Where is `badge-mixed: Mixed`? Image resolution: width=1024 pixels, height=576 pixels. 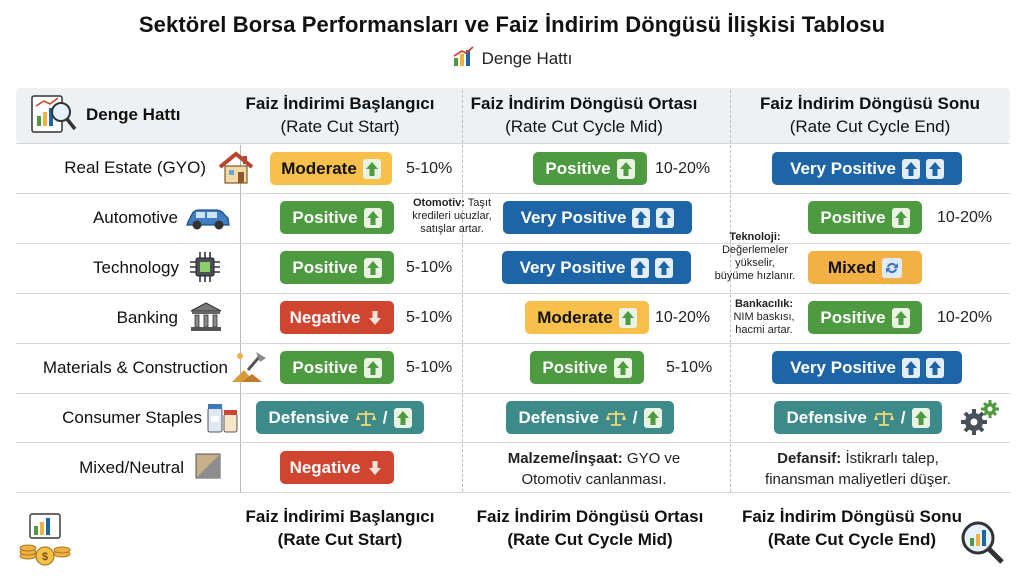 badge-mixed: Mixed is located at coordinates (865, 267).